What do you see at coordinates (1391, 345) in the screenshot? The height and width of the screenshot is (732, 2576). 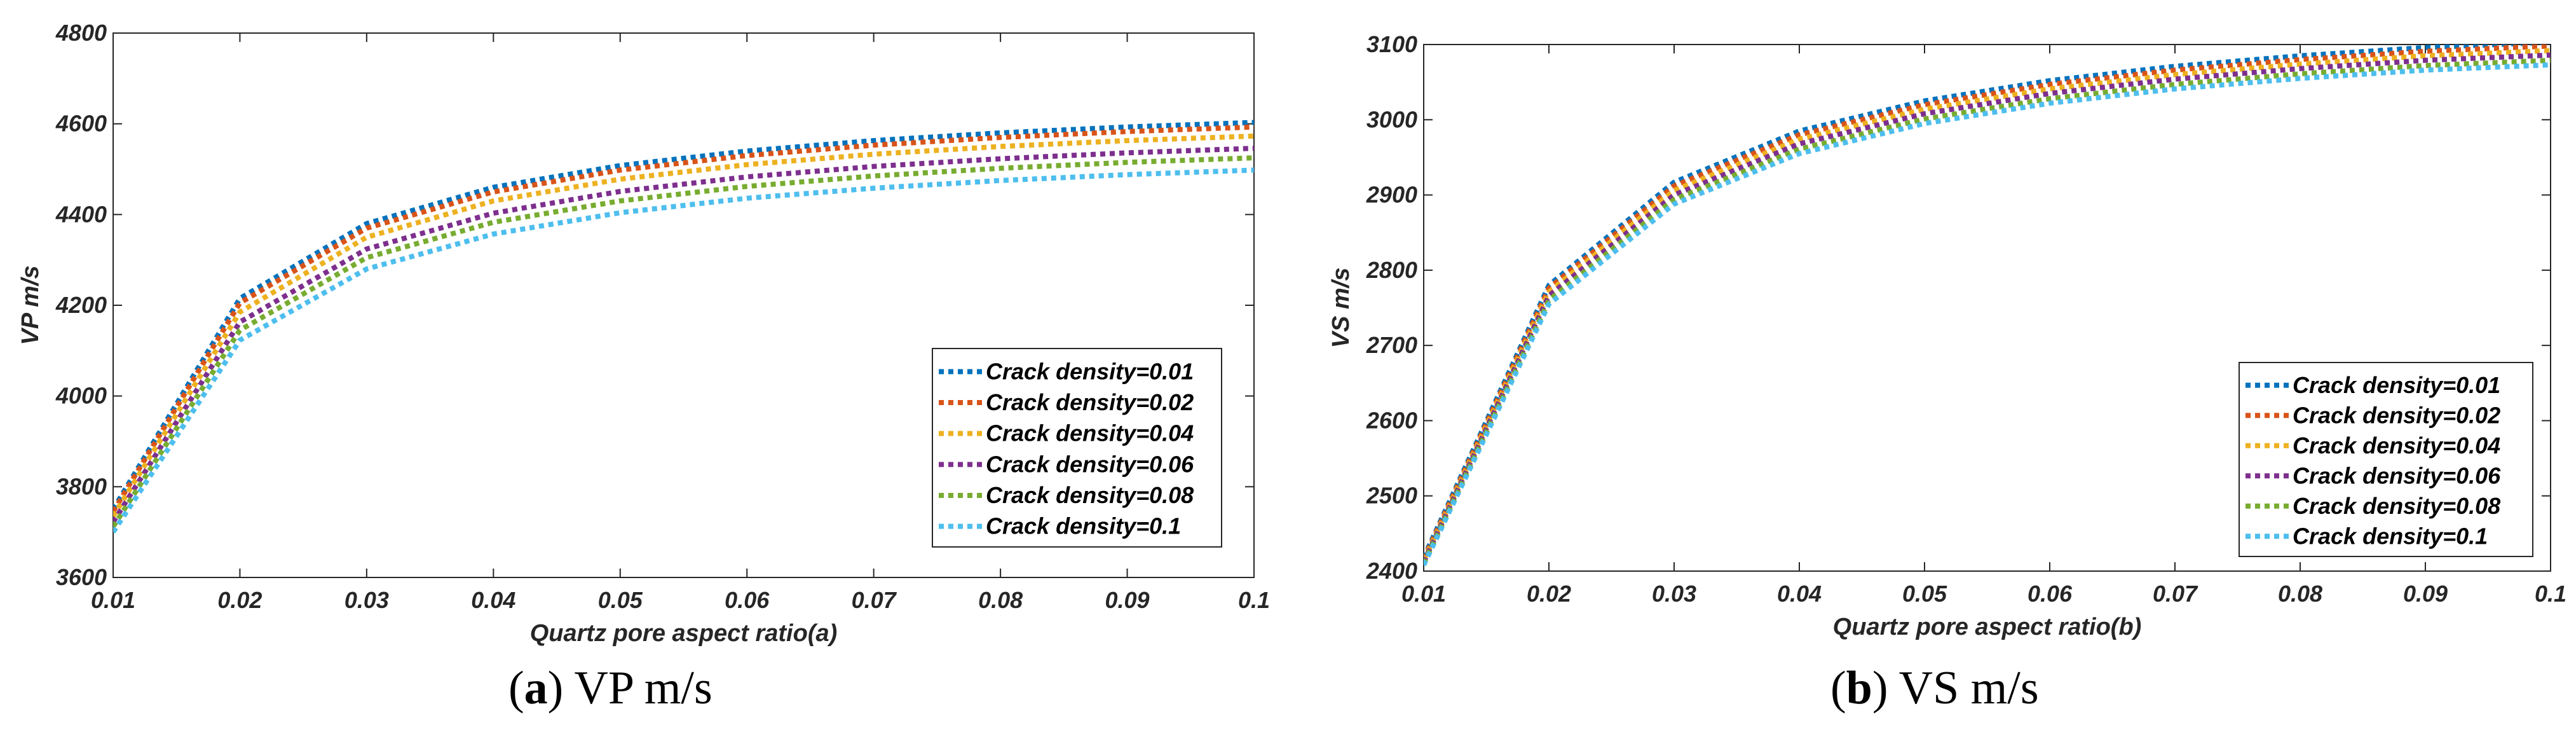 I see `y-tick-label: 2700` at bounding box center [1391, 345].